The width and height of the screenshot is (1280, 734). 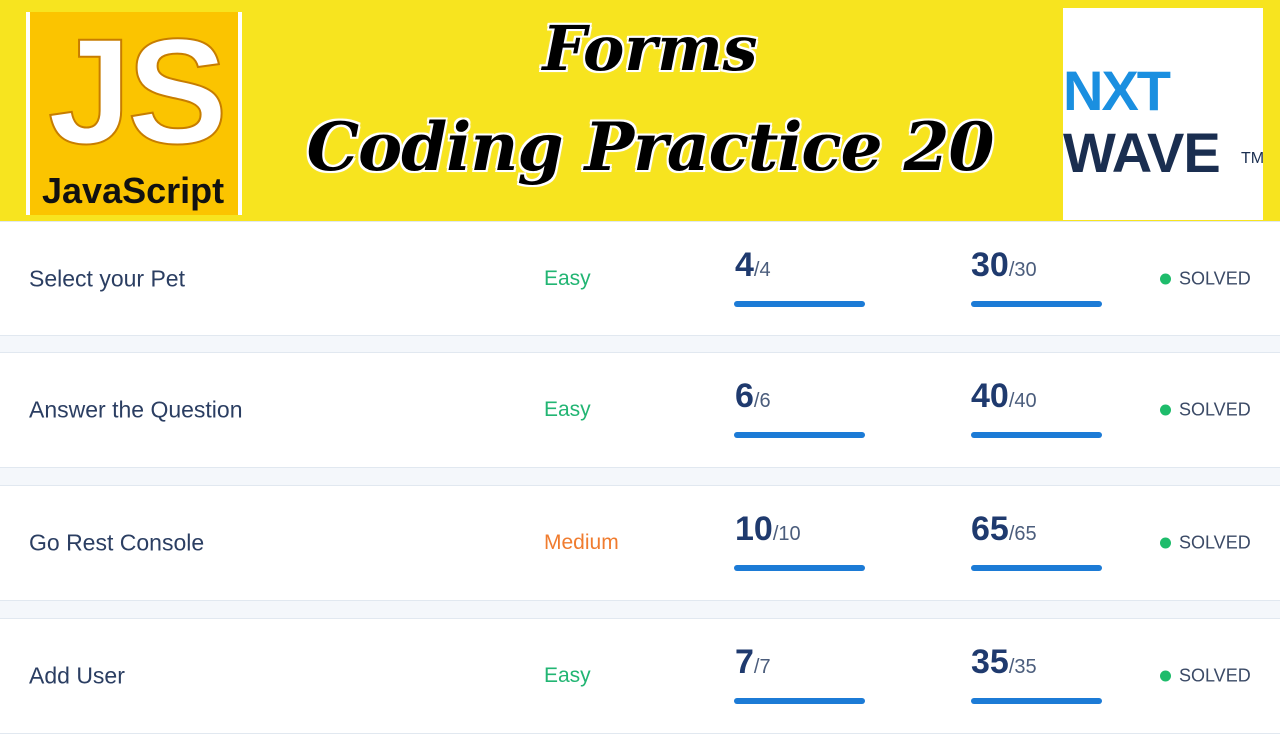 What do you see at coordinates (138, 91) in the screenshot?
I see `js-logo-text: JS` at bounding box center [138, 91].